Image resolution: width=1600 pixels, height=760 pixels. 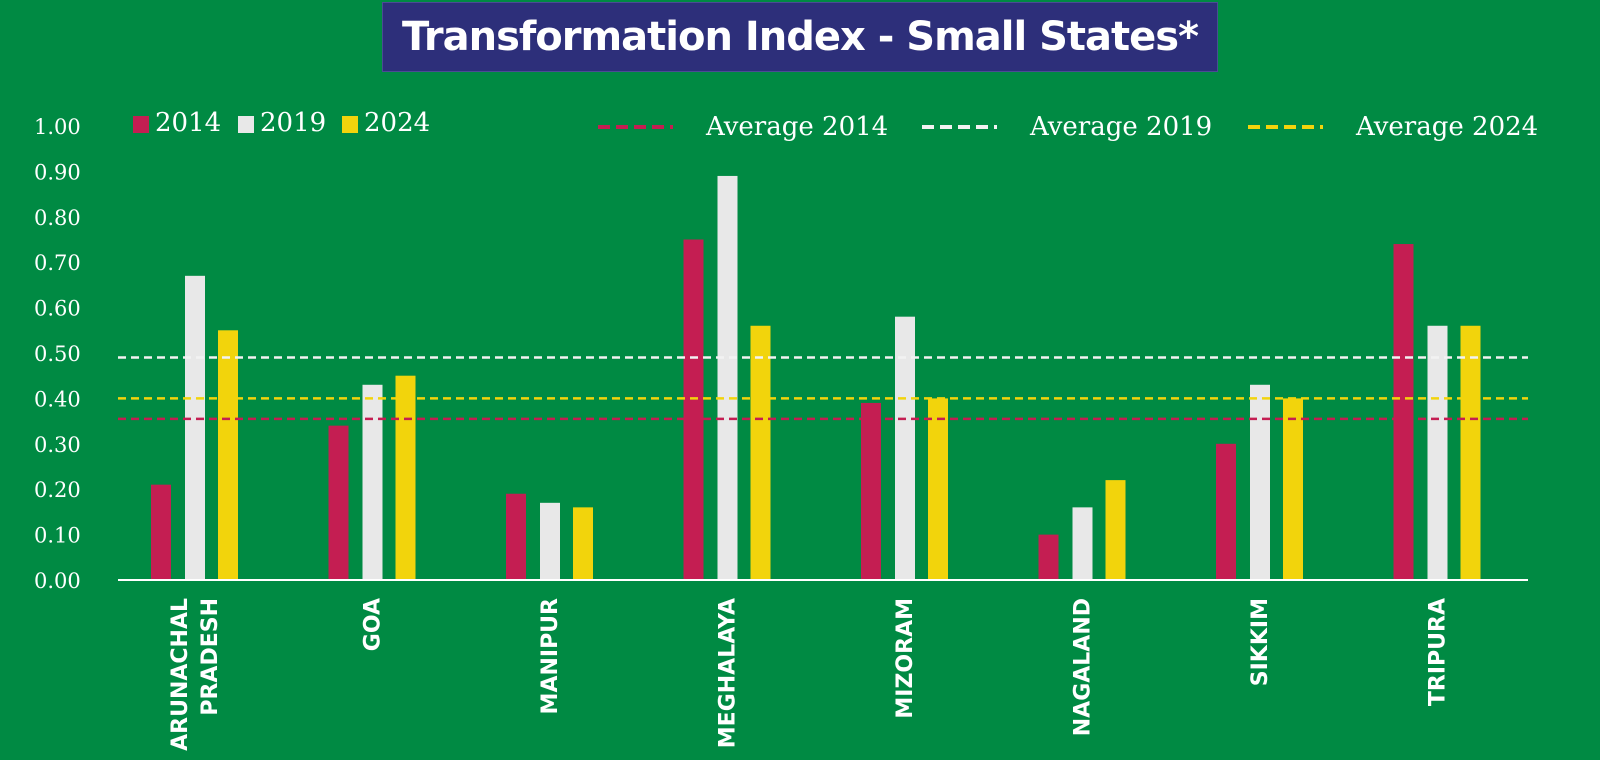 I want to click on y-tick-label: 0.80, so click(x=57, y=218).